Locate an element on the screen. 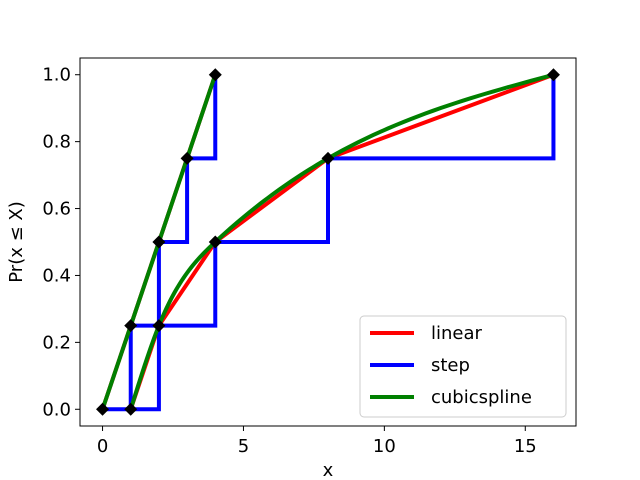  x-tick-label: 15 is located at coordinates (525, 446).